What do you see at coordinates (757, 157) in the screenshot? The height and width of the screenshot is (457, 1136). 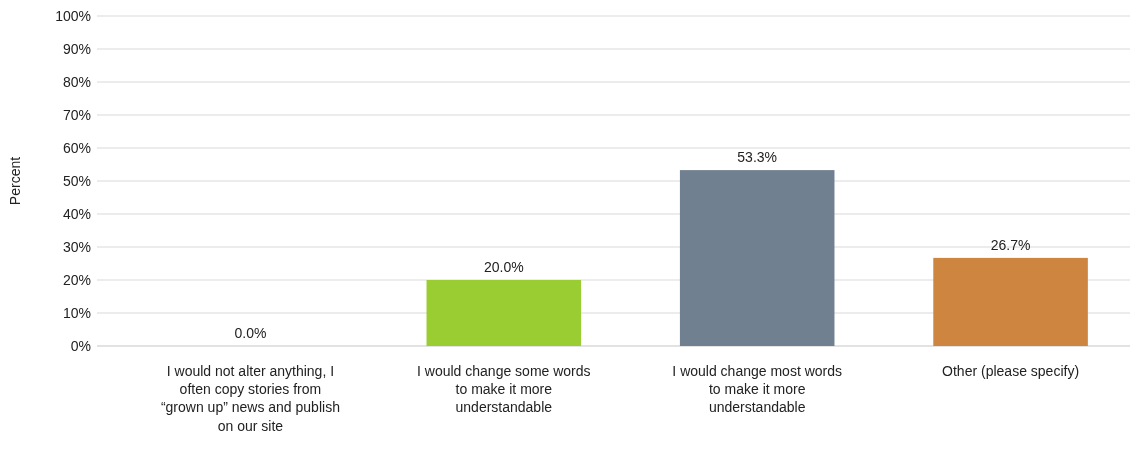 I see `data-label: 53.3%` at bounding box center [757, 157].